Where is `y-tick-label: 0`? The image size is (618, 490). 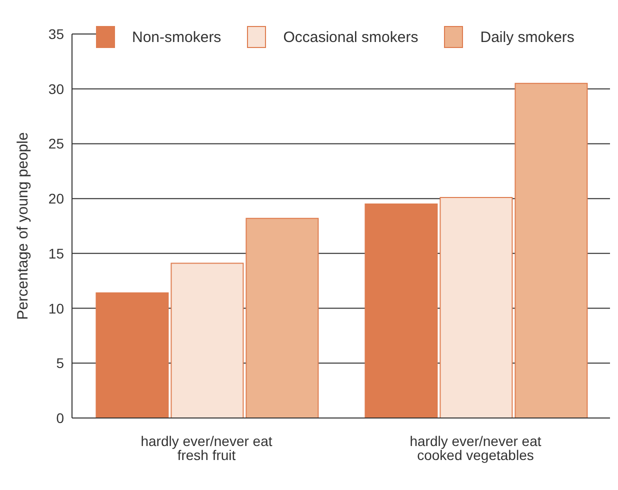 y-tick-label: 0 is located at coordinates (60, 418).